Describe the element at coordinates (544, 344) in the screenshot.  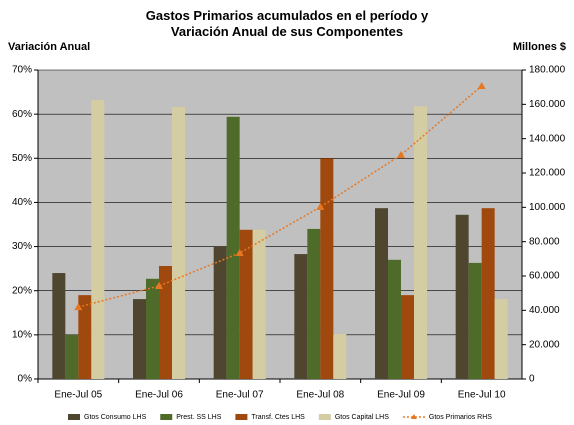
I see `y2-tick-label: 20.000` at that location.